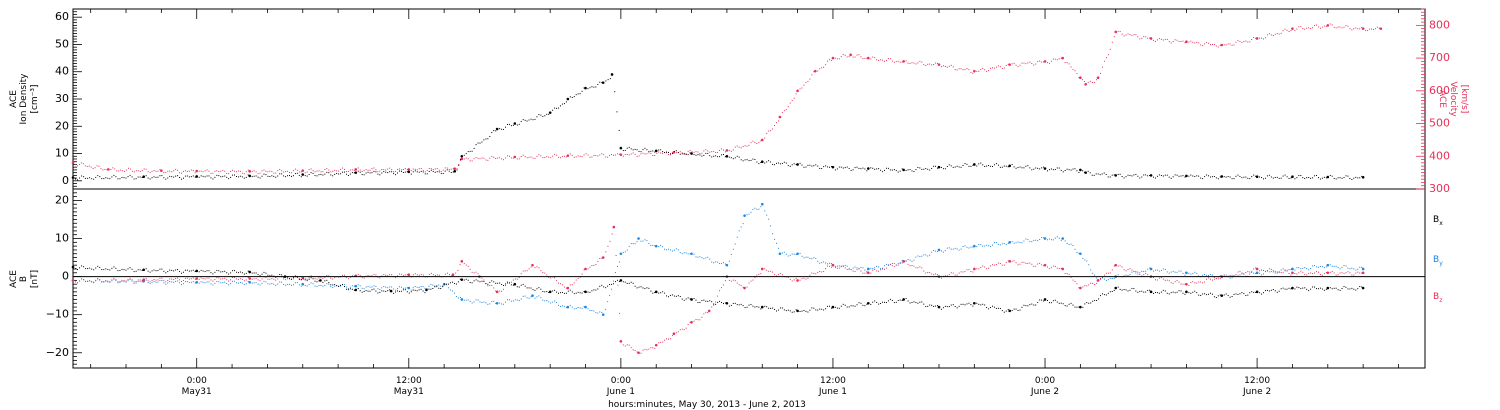 The height and width of the screenshot is (410, 1500). Describe the element at coordinates (1045, 168) in the screenshot. I see `density-point` at that location.